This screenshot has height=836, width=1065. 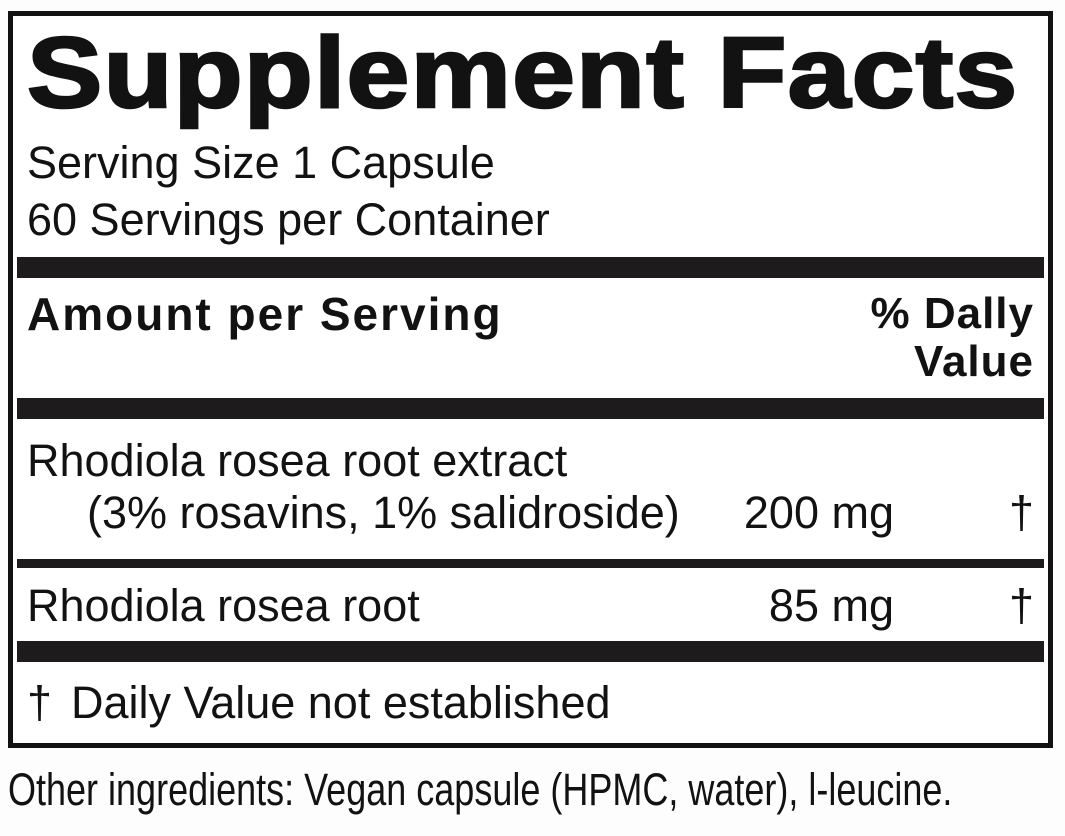 I want to click on percent-daily-value-line2: Value, so click(x=974, y=361).